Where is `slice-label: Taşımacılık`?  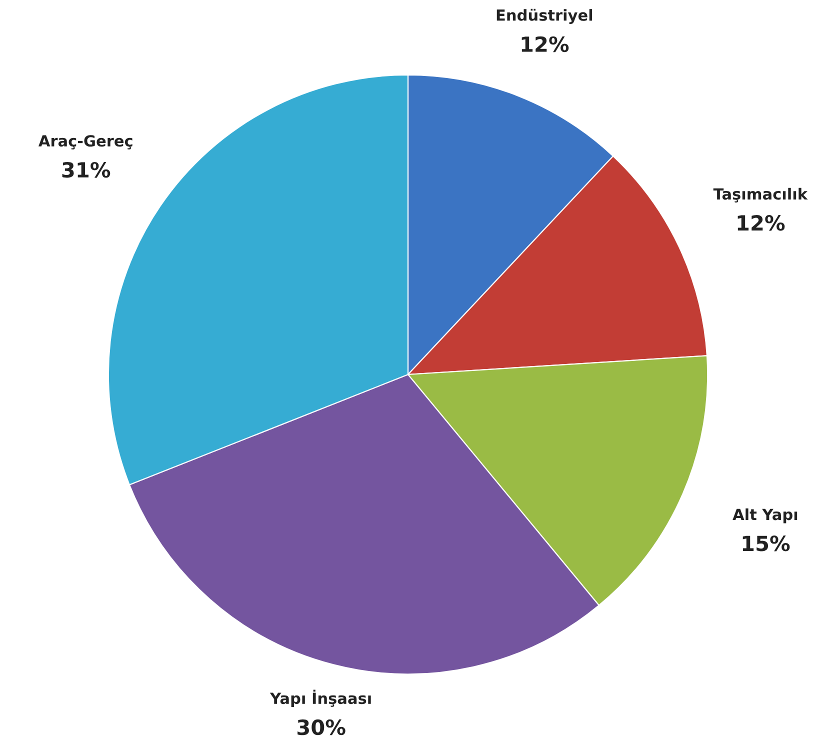
slice-label: Taşımacılık is located at coordinates (760, 195).